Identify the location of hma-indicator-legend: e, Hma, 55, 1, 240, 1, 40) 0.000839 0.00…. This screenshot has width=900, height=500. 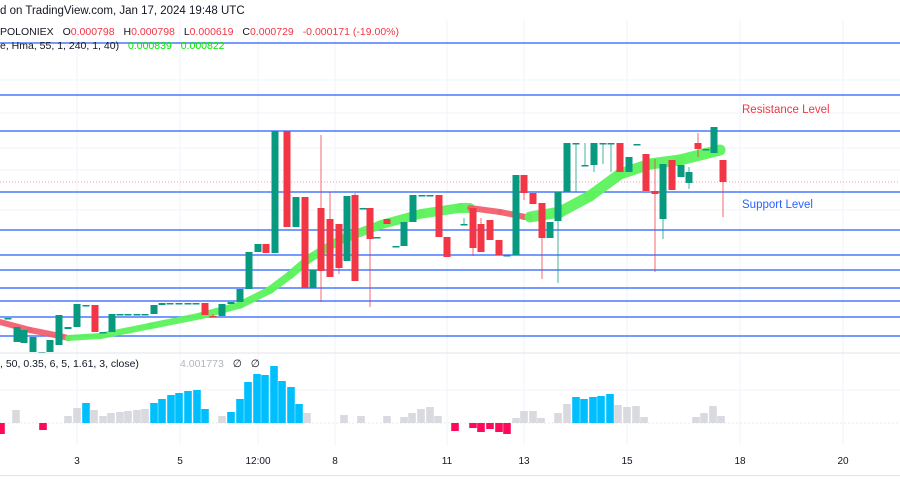
(112, 46).